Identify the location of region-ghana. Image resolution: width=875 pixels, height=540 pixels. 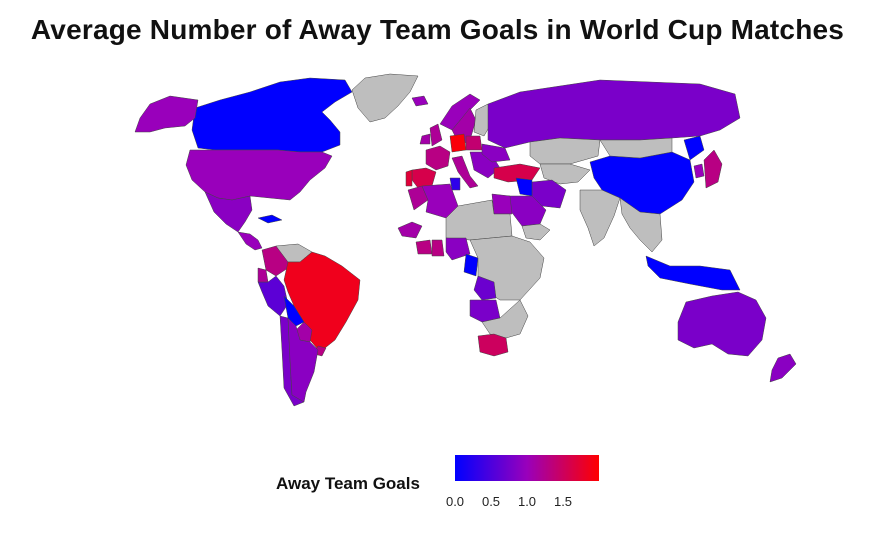
(438, 248).